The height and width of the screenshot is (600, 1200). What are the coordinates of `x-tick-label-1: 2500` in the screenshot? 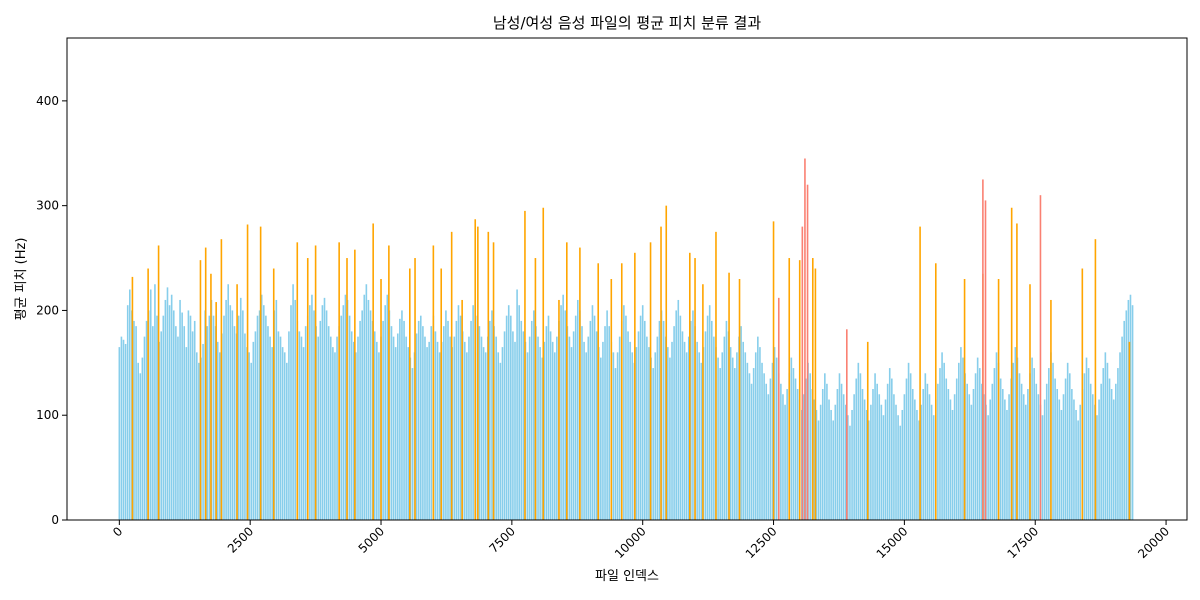 It's located at (240, 539).